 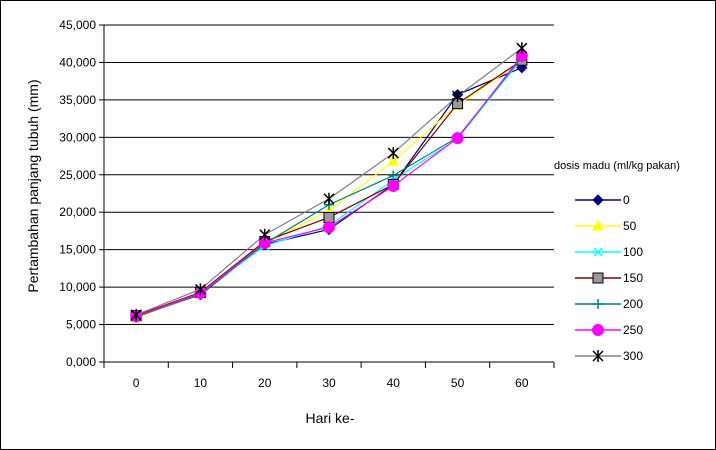 What do you see at coordinates (633, 330) in the screenshot?
I see `legend-label: 250` at bounding box center [633, 330].